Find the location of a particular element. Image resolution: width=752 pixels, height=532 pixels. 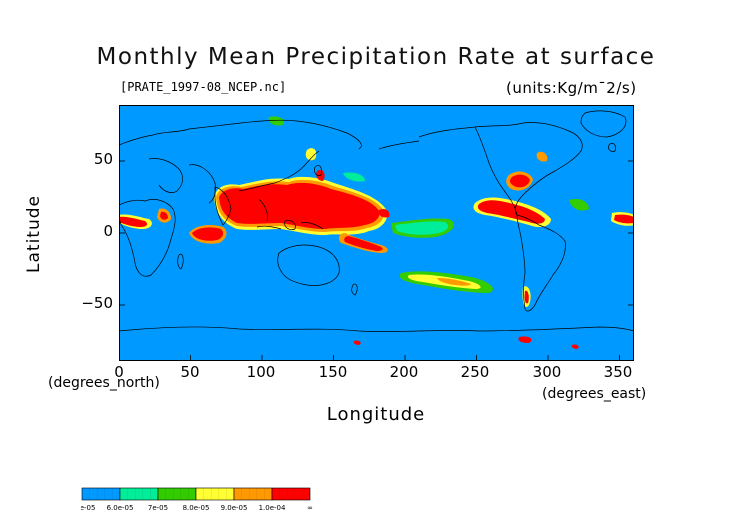

legend-label: 9.0e-05 is located at coordinates (234, 508).